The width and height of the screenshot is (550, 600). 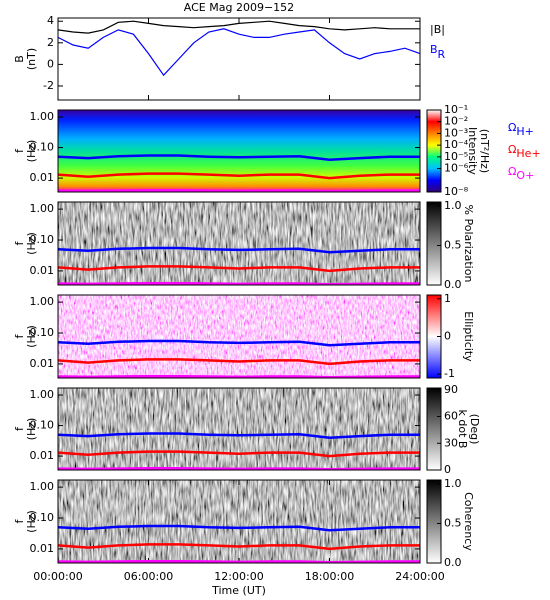 What do you see at coordinates (456, 191) in the screenshot?
I see `colorbar-tick-label: 10⁻⁸` at bounding box center [456, 191].